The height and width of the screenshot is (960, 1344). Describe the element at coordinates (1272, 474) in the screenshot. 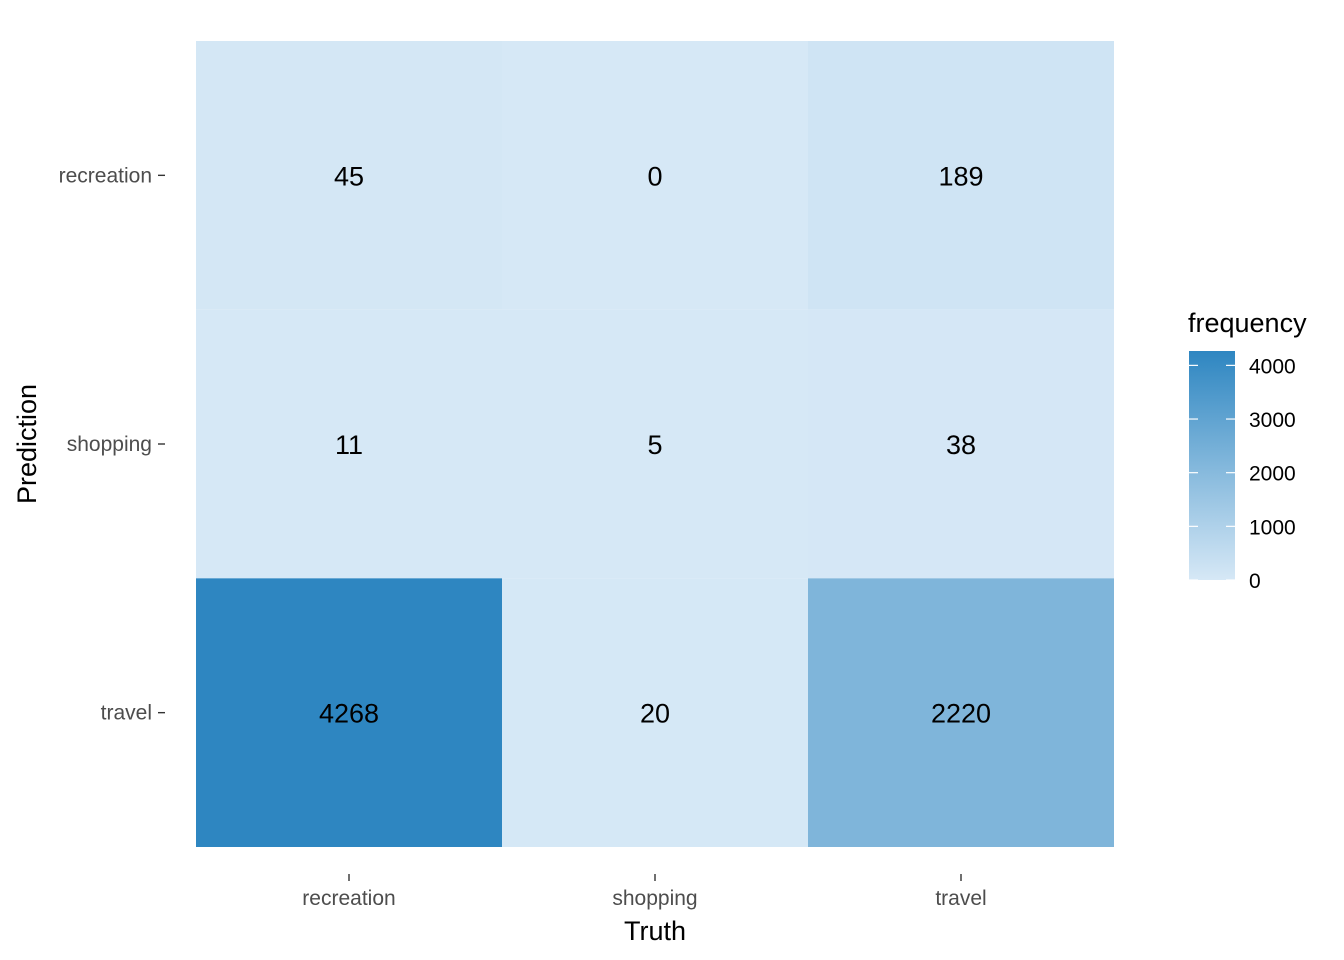

I see `legend-tick-label: 2000` at that location.